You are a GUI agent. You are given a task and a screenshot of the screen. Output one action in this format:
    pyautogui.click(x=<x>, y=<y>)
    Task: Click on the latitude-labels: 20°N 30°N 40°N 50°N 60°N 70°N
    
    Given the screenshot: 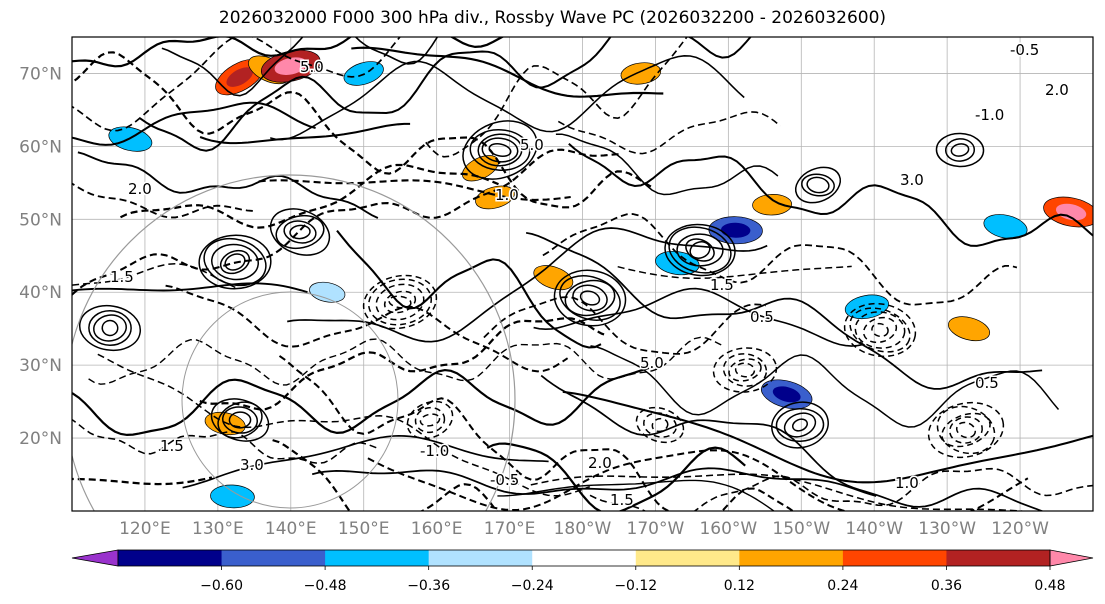 What is the action you would take?
    pyautogui.click(x=40, y=256)
    